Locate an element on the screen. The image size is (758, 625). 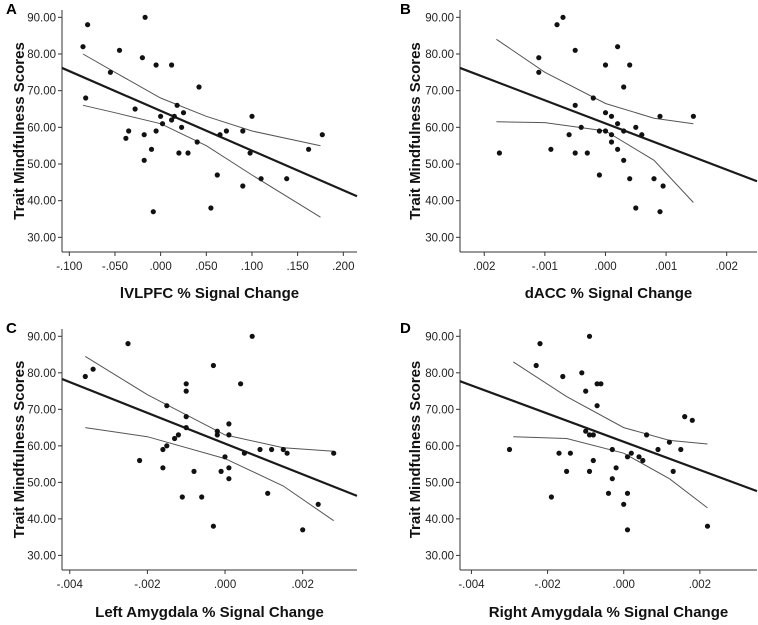
x-tick-label: -.050 is located at coordinates (115, 267).